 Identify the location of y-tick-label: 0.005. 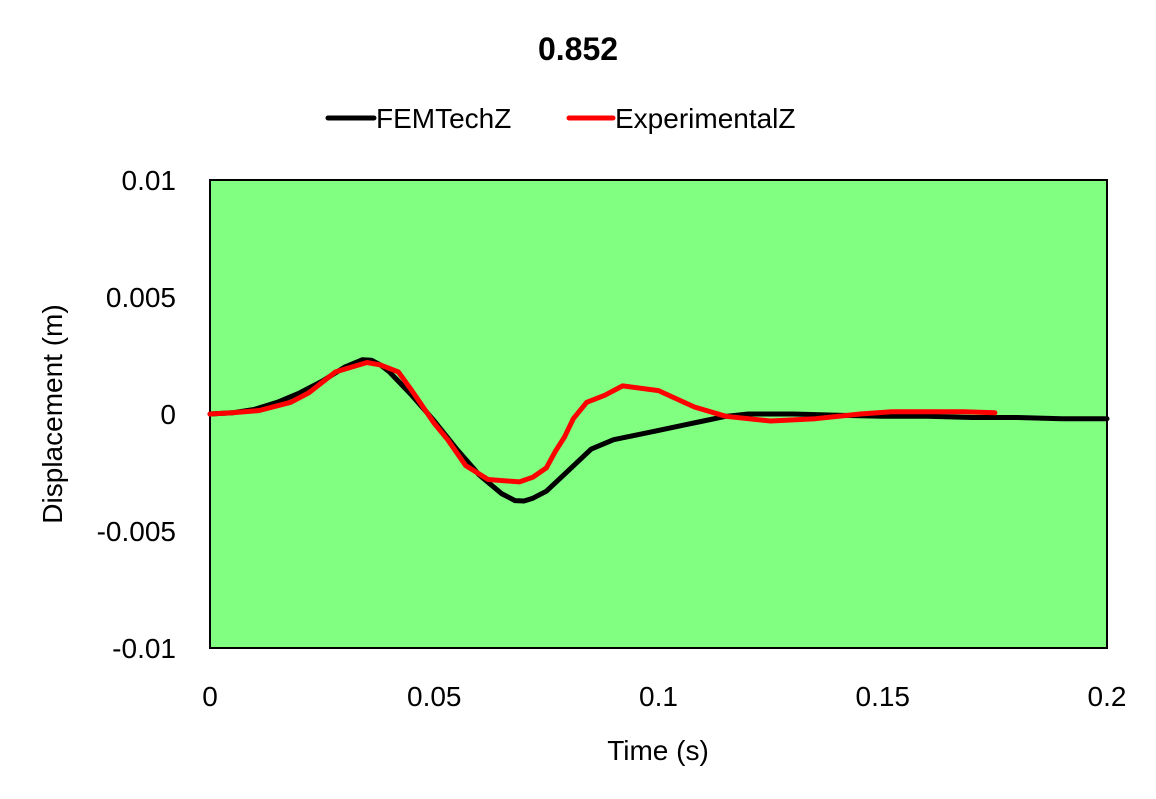
(141, 297).